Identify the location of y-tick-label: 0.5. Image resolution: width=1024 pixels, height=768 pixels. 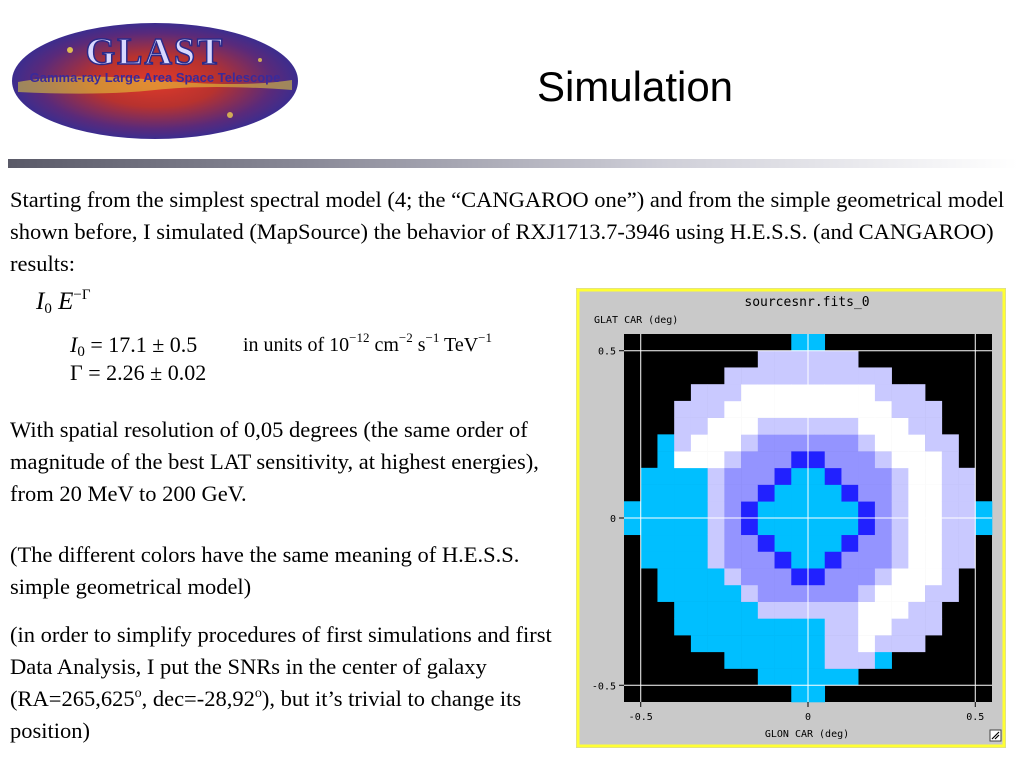
(607, 352).